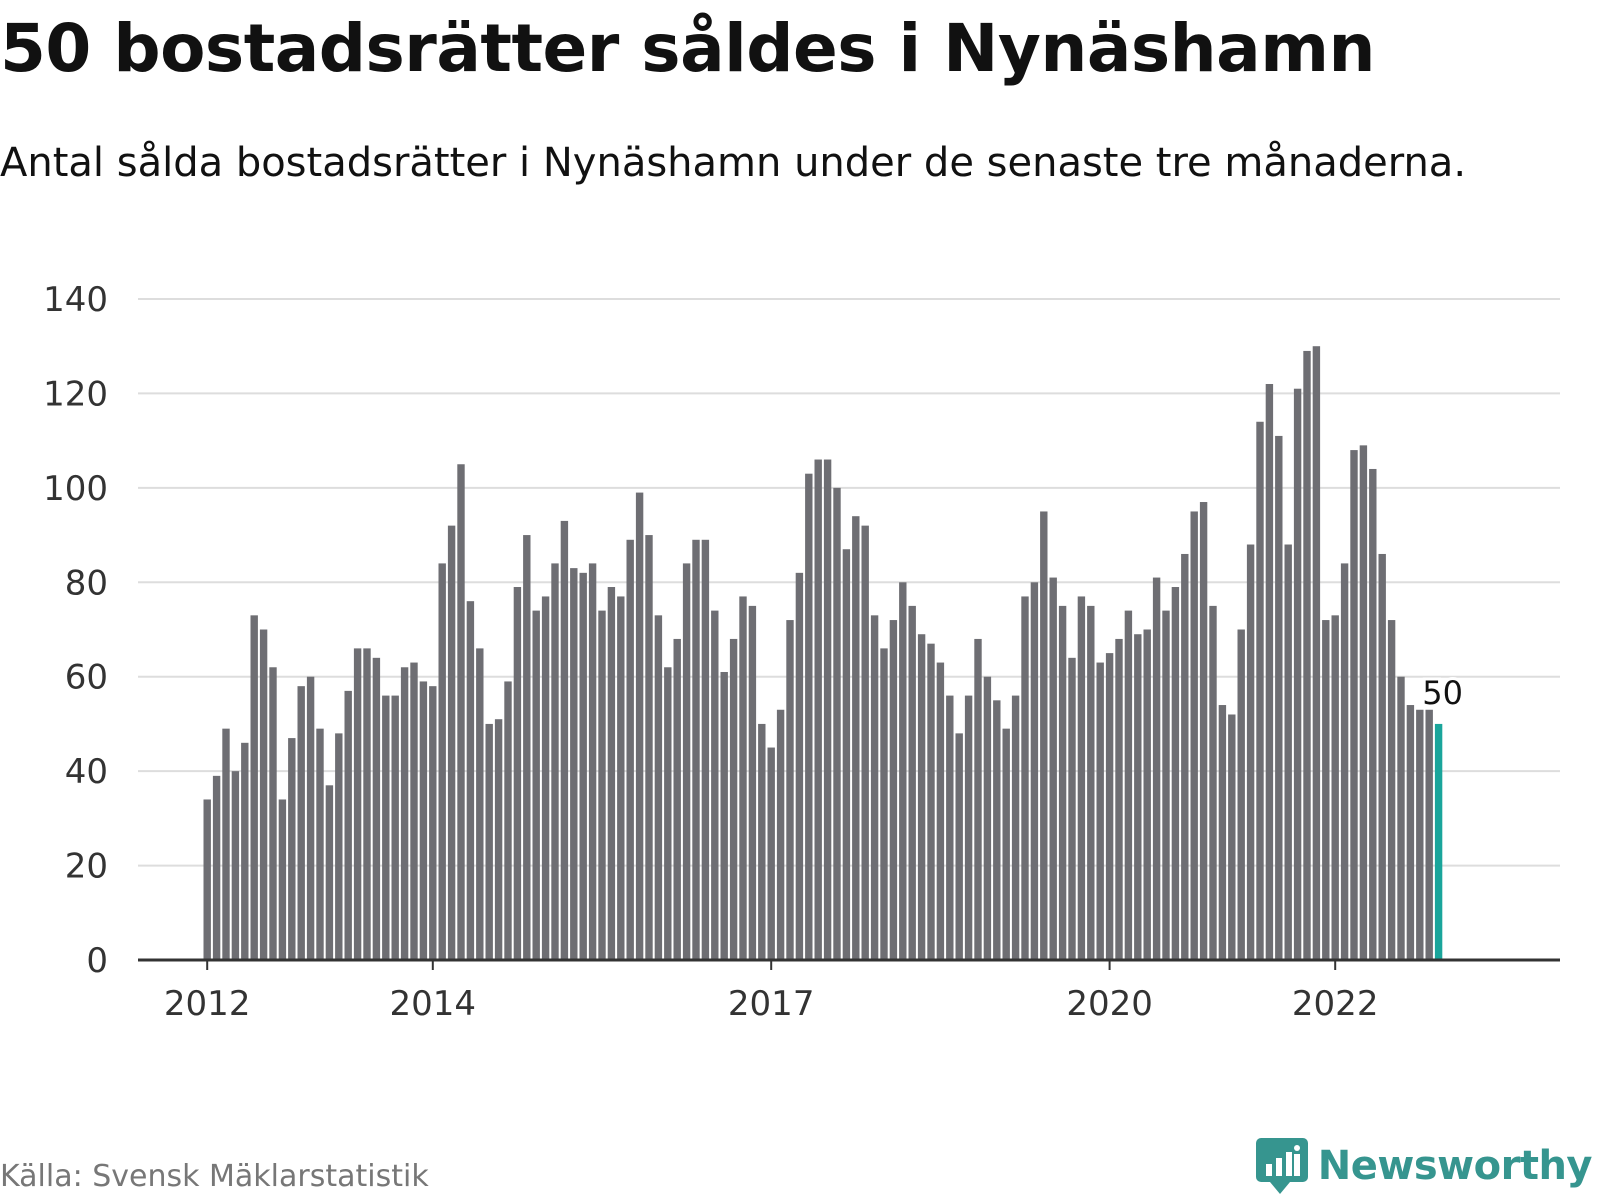 The height and width of the screenshot is (1200, 1600). What do you see at coordinates (97, 961) in the screenshot?
I see `y-tick-label: 0` at bounding box center [97, 961].